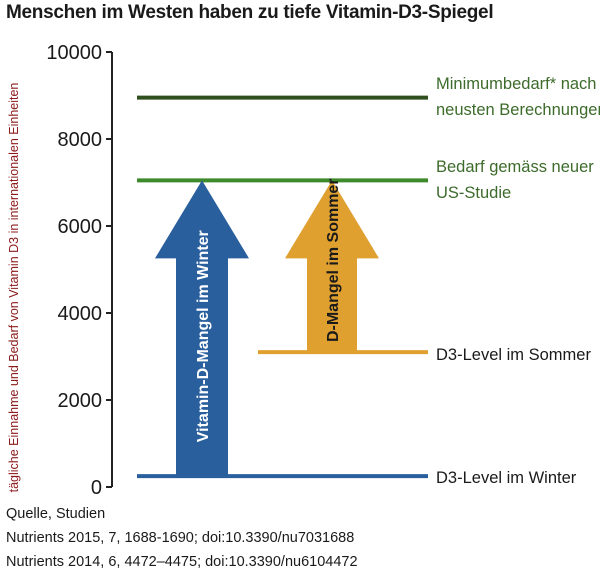 This screenshot has width=600, height=587. I want to click on reference-line-label-3-1: D3-Level im Sommer, so click(513, 355).